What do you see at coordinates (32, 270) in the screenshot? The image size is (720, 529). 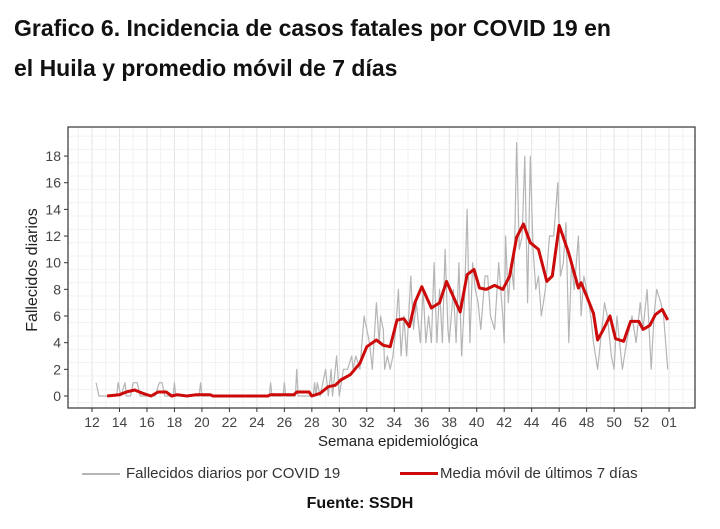 I see `y-axis-title: Fallecidos diarios` at bounding box center [32, 270].